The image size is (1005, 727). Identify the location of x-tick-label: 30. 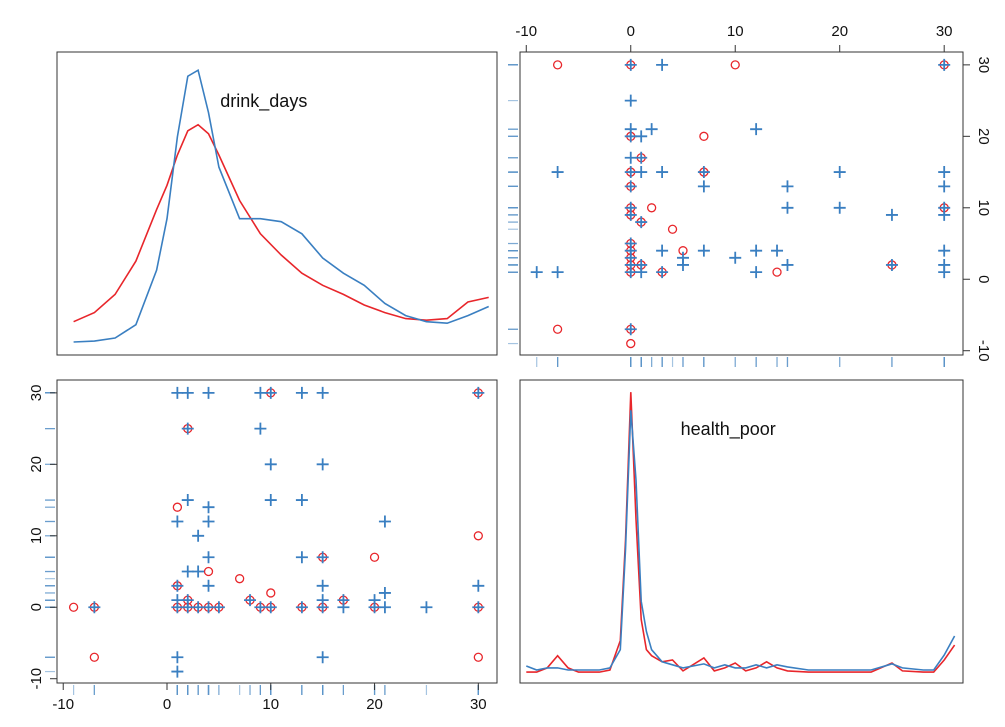
(944, 31).